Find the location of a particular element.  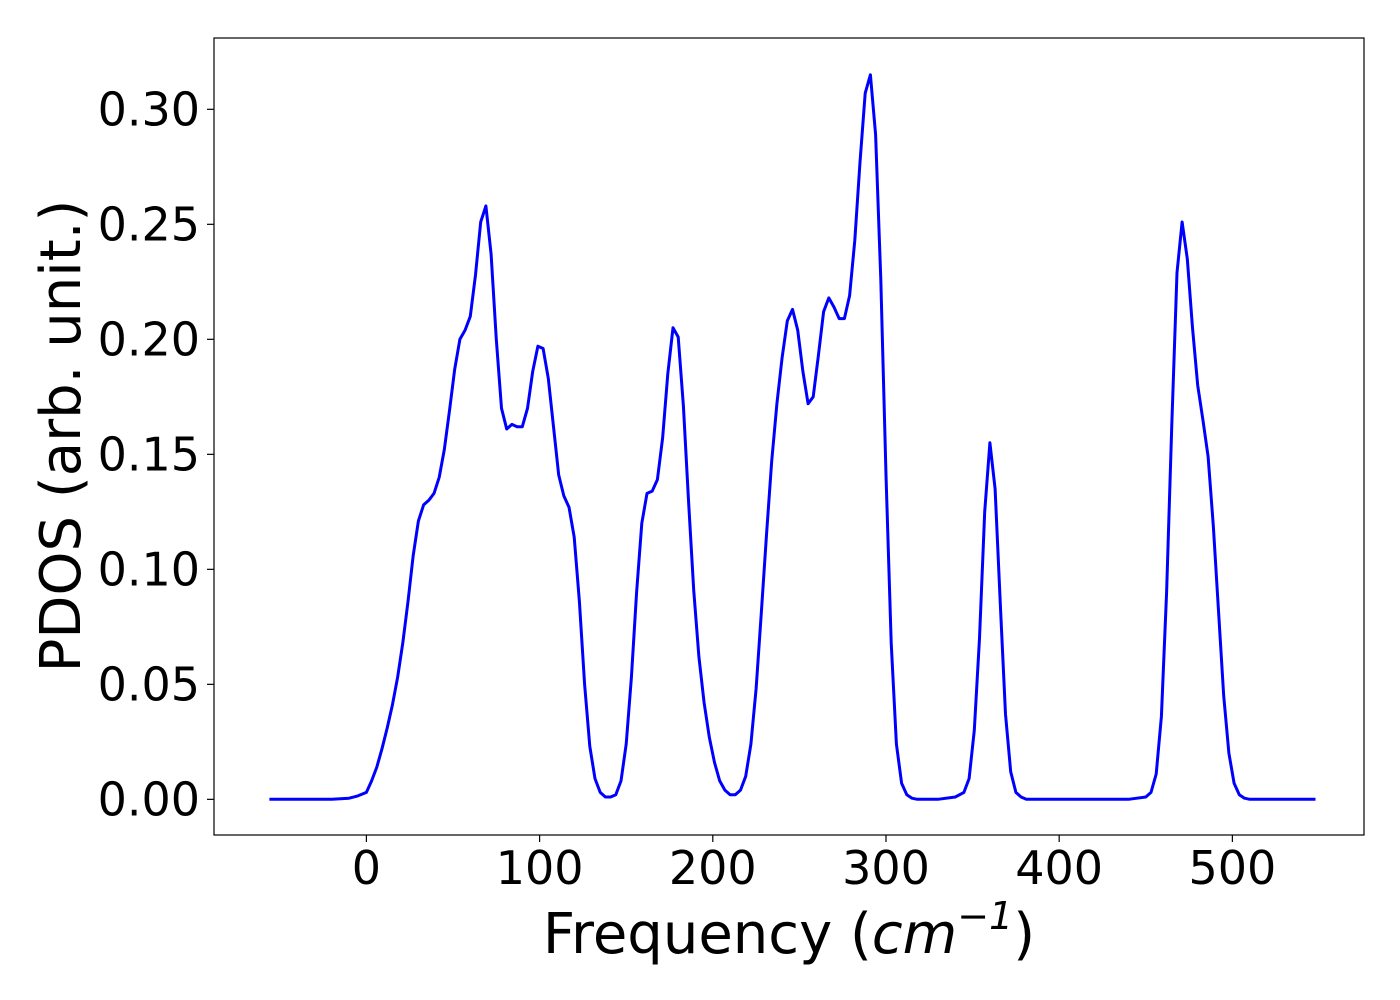

x-axis-label-unit: cm is located at coordinates (914, 934).